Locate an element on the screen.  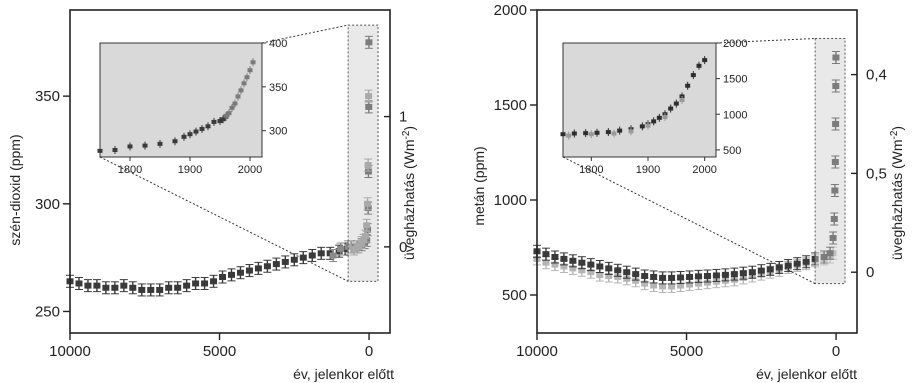
methane-inset: 1800 1900 2000 500 1000 1500 2000 is located at coordinates (653, 107).